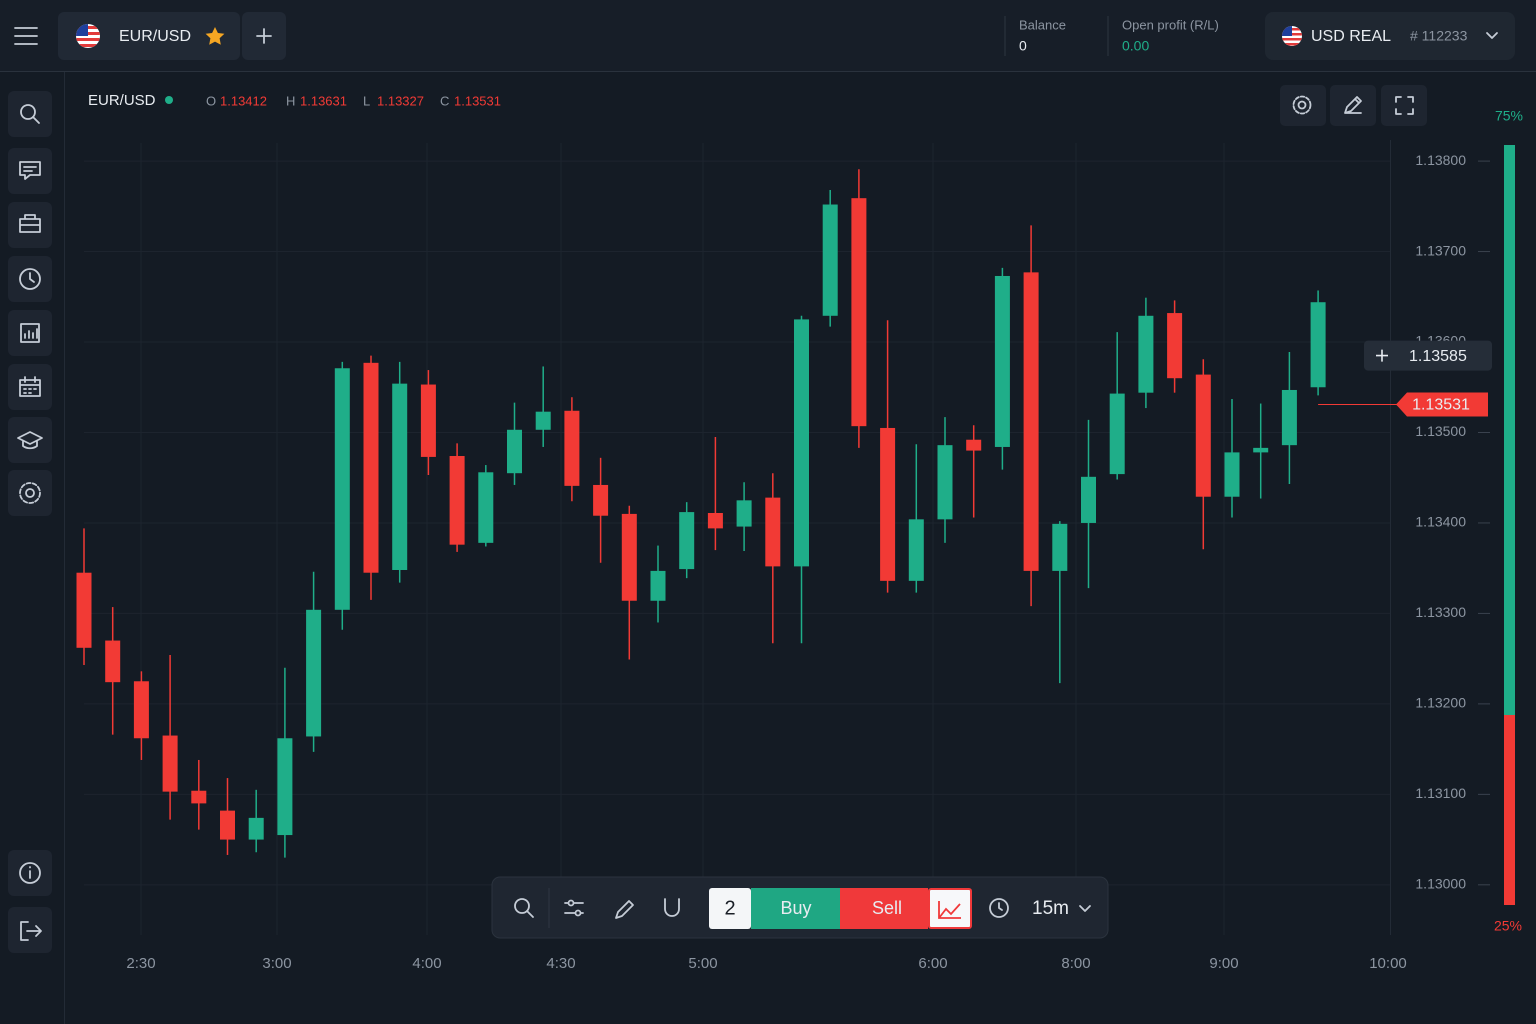 The image size is (1536, 1024). I want to click on zoom-button, so click(524, 908).